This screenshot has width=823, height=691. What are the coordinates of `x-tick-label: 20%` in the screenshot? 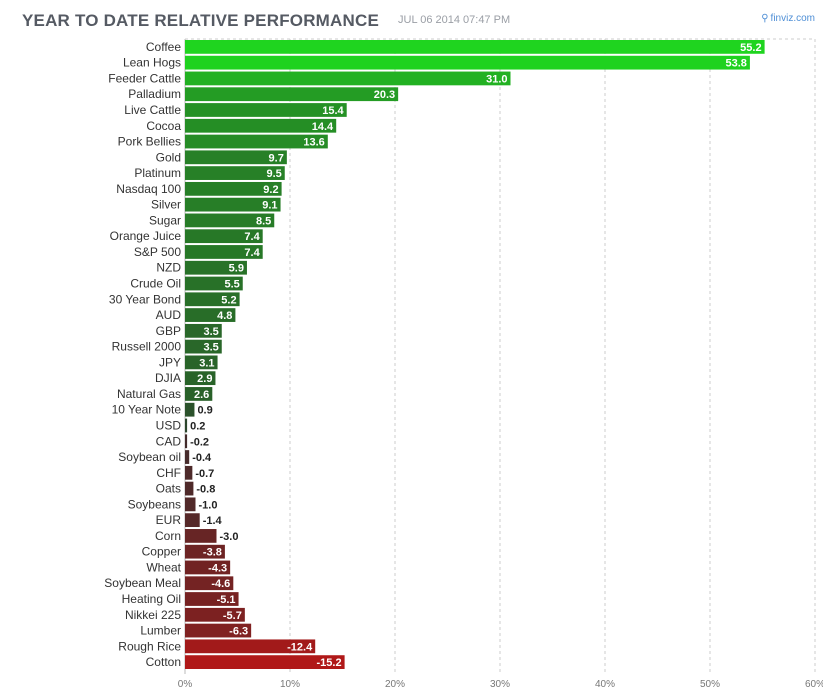 It's located at (395, 684).